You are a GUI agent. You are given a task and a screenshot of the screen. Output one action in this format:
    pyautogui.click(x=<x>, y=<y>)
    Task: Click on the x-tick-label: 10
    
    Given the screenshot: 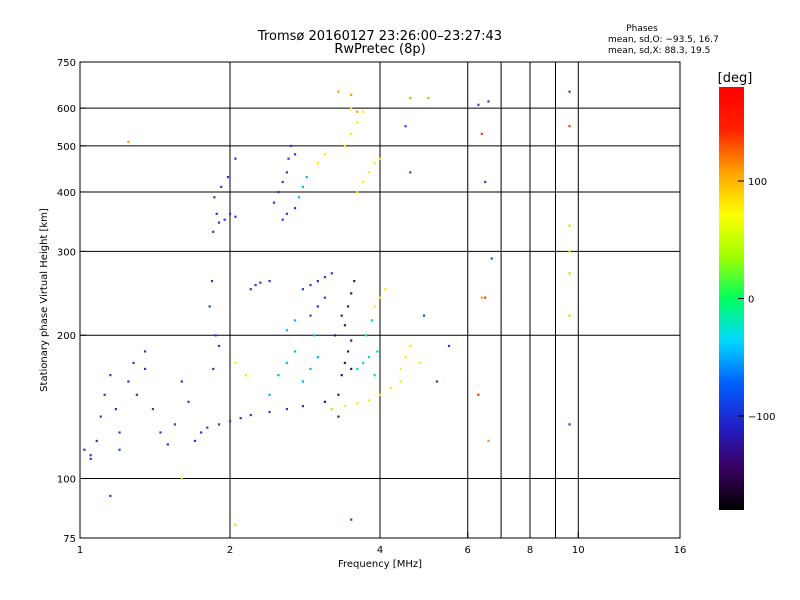 What is the action you would take?
    pyautogui.click(x=578, y=550)
    